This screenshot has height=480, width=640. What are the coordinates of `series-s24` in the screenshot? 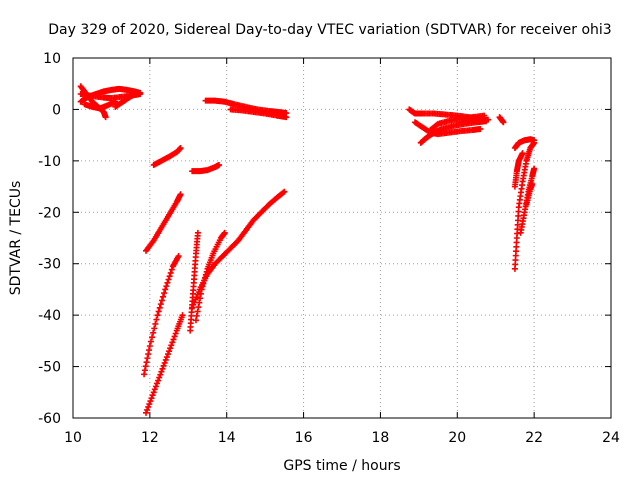 It's located at (518, 170).